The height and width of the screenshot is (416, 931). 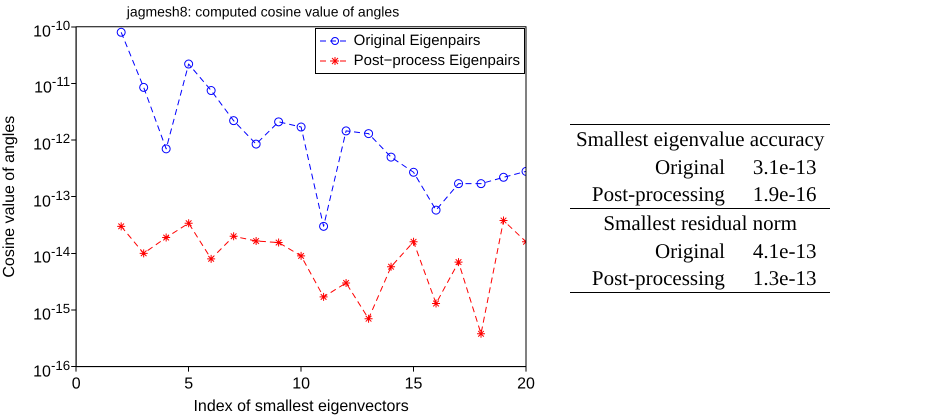 What do you see at coordinates (52, 86) in the screenshot?
I see `y-tick-label: 10$^{-11}$` at bounding box center [52, 86].